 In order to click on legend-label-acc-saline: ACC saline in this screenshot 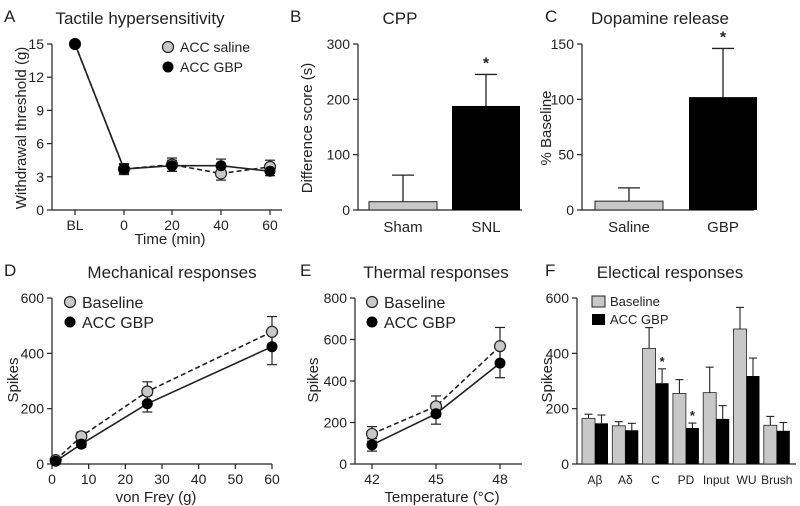, I will do `click(215, 47)`.